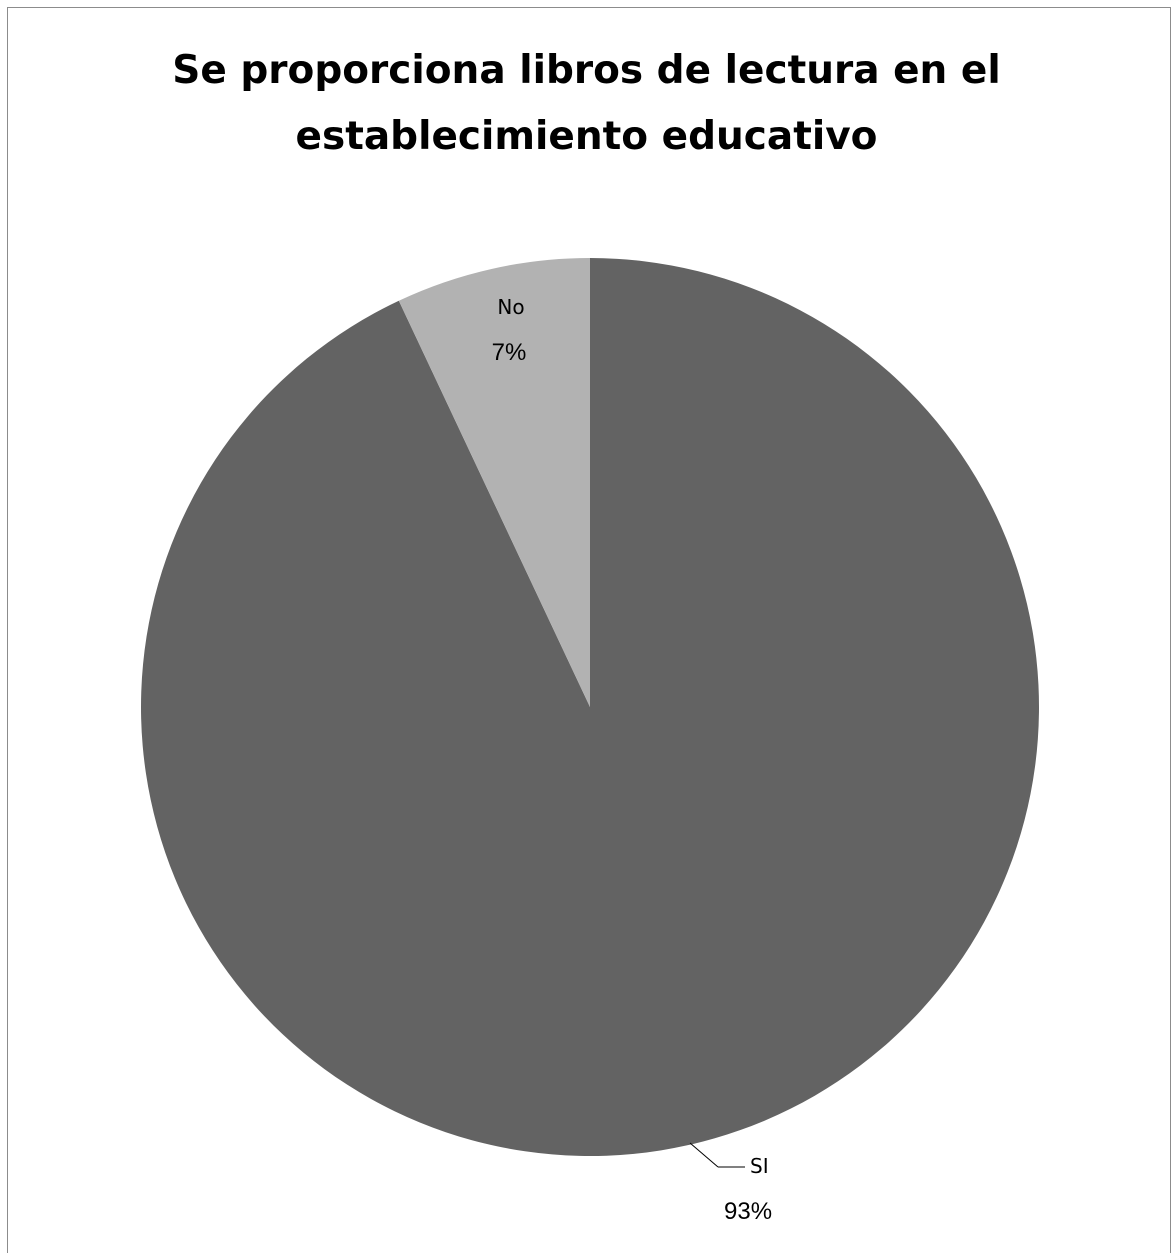  I want to click on leader-line-si, so click(704, 1155).